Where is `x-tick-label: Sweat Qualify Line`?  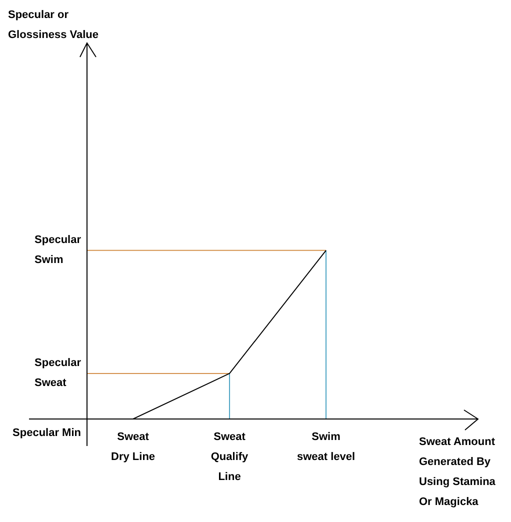 x-tick-label: Sweat Qualify Line is located at coordinates (230, 457).